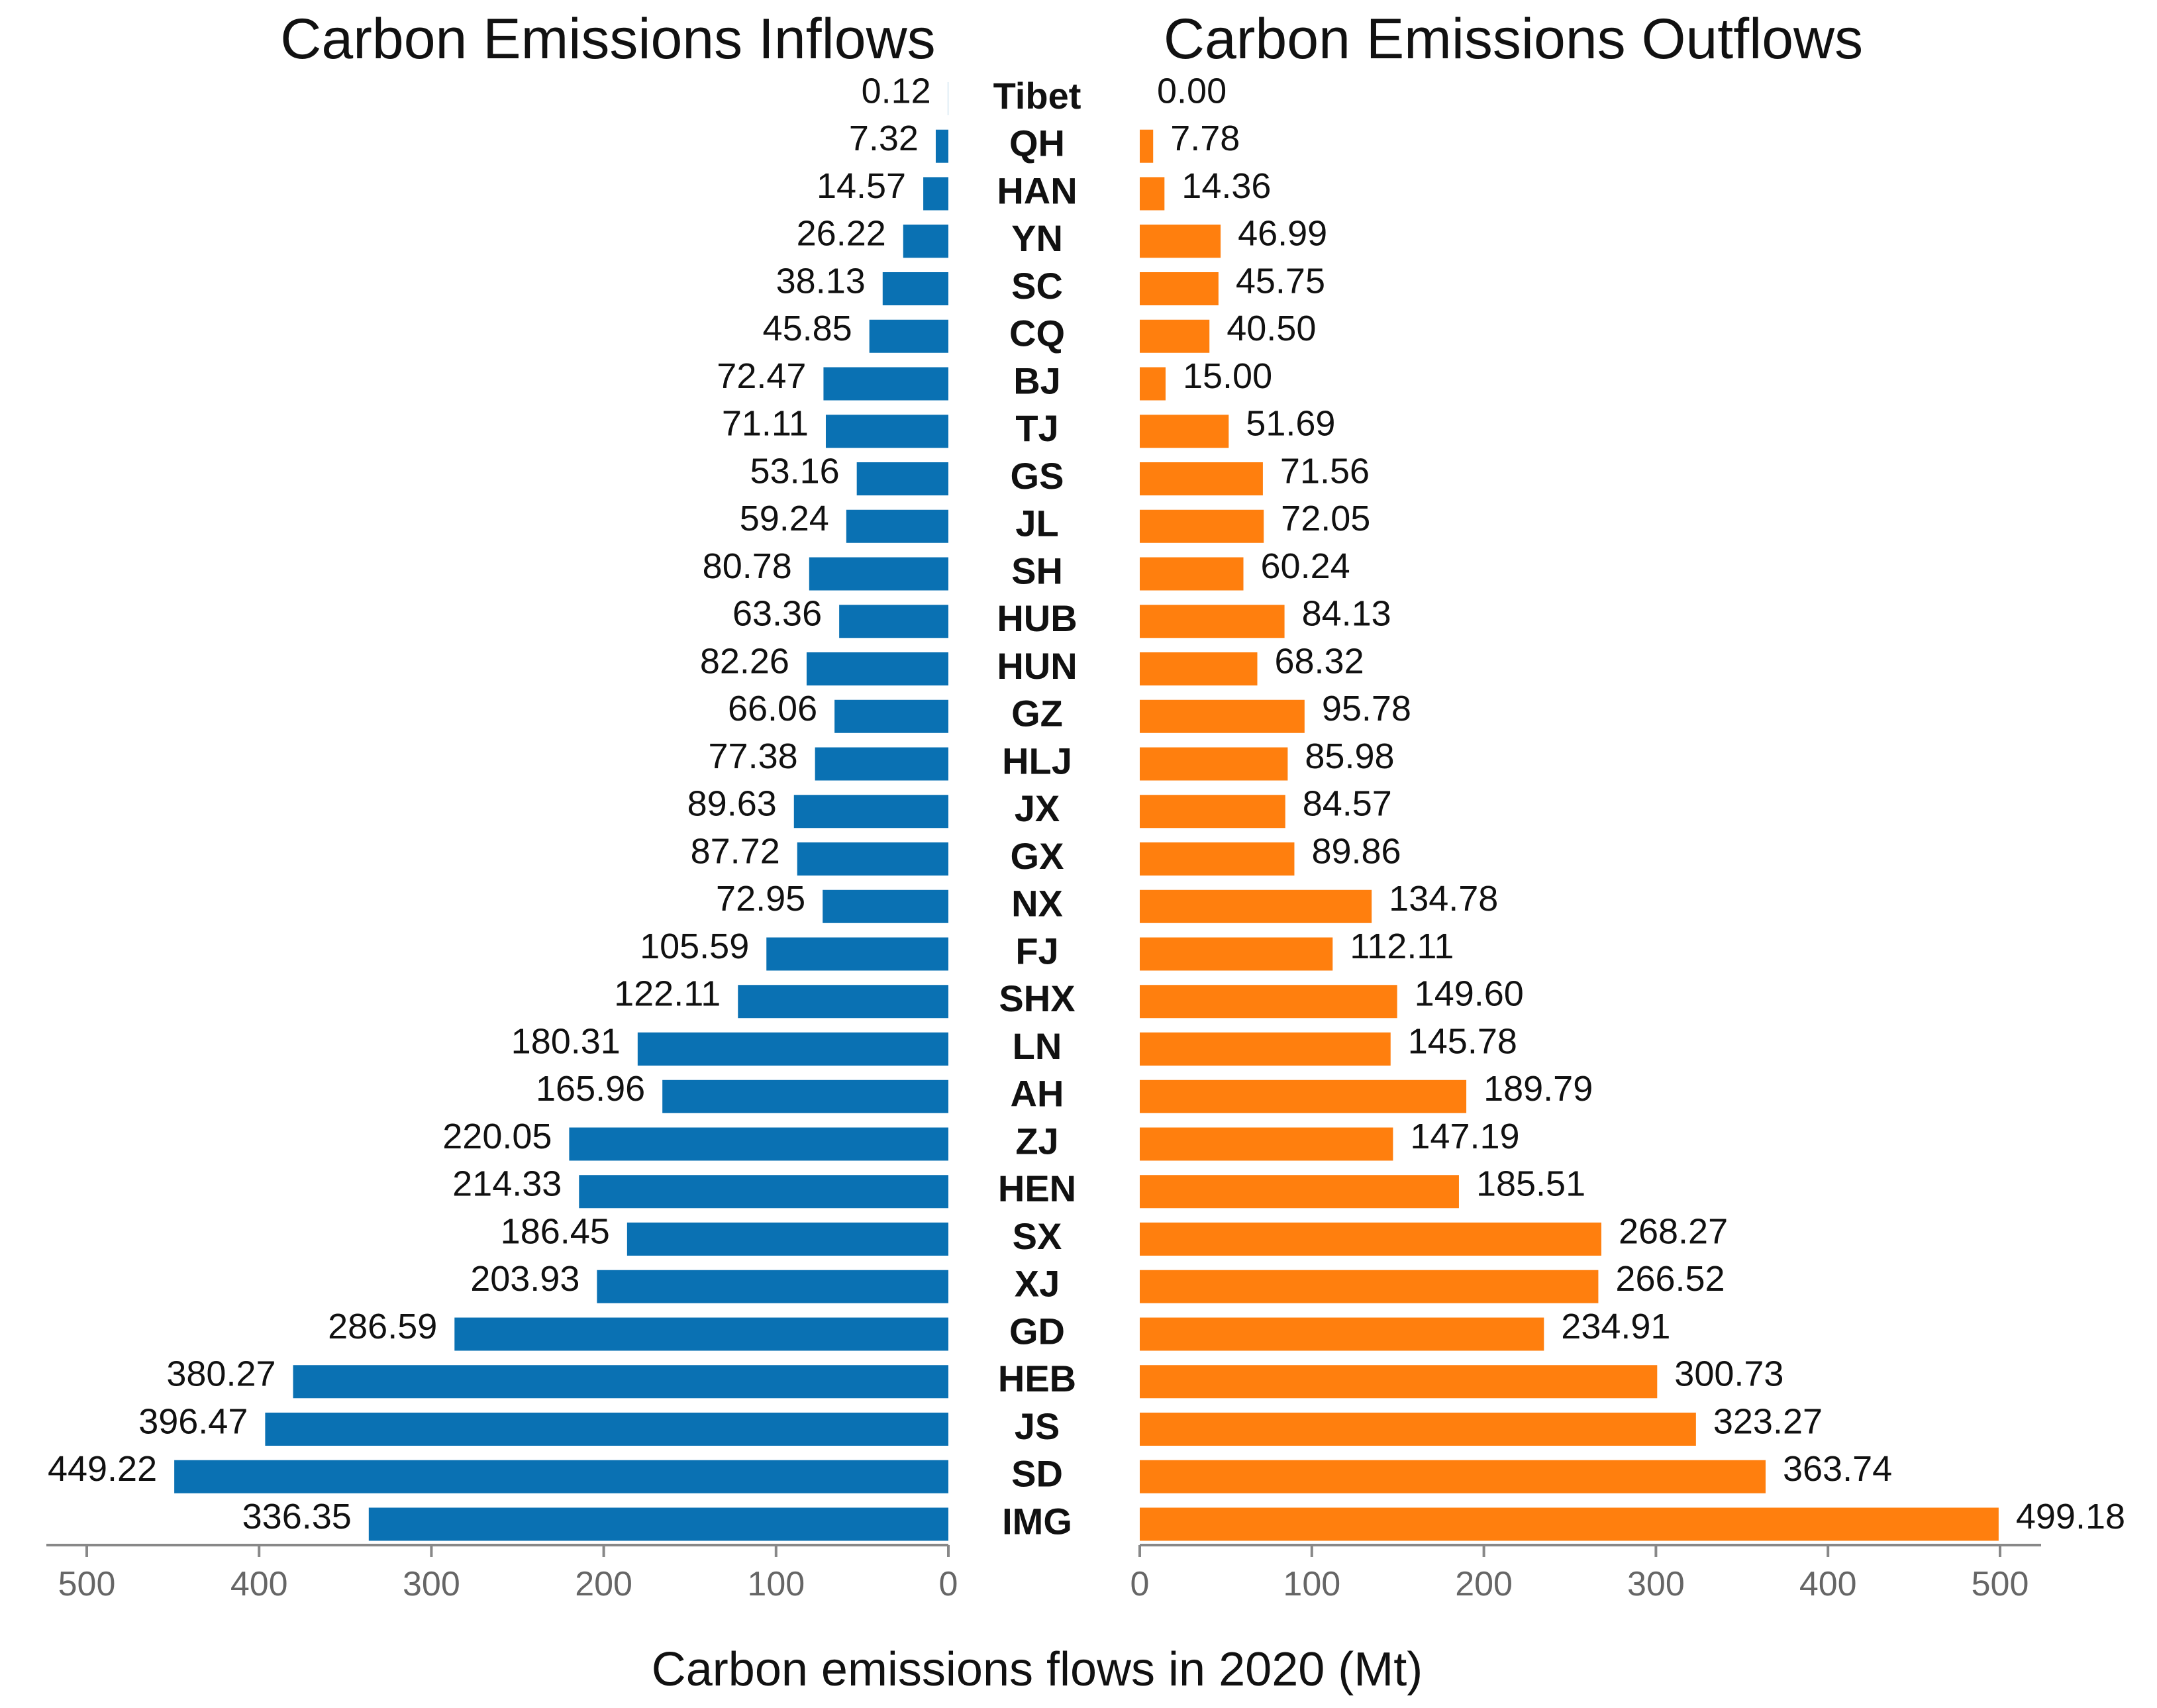 The height and width of the screenshot is (1708, 2157). I want to click on outflow-value-ln: 145.78, so click(1462, 1041).